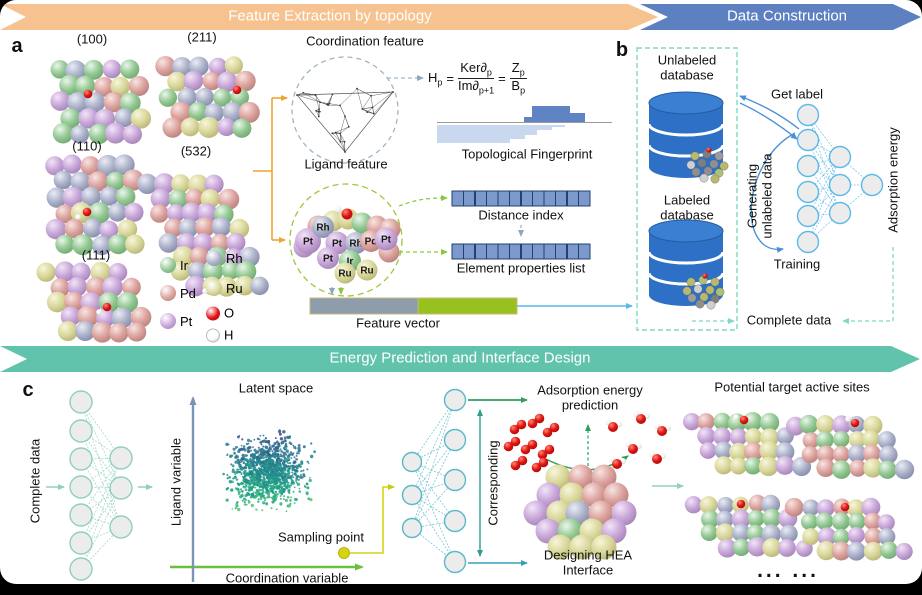 Image resolution: width=922 pixels, height=595 pixels. Describe the element at coordinates (893, 180) in the screenshot. I see `adsorption-energy-label: Adsorption energy` at that location.